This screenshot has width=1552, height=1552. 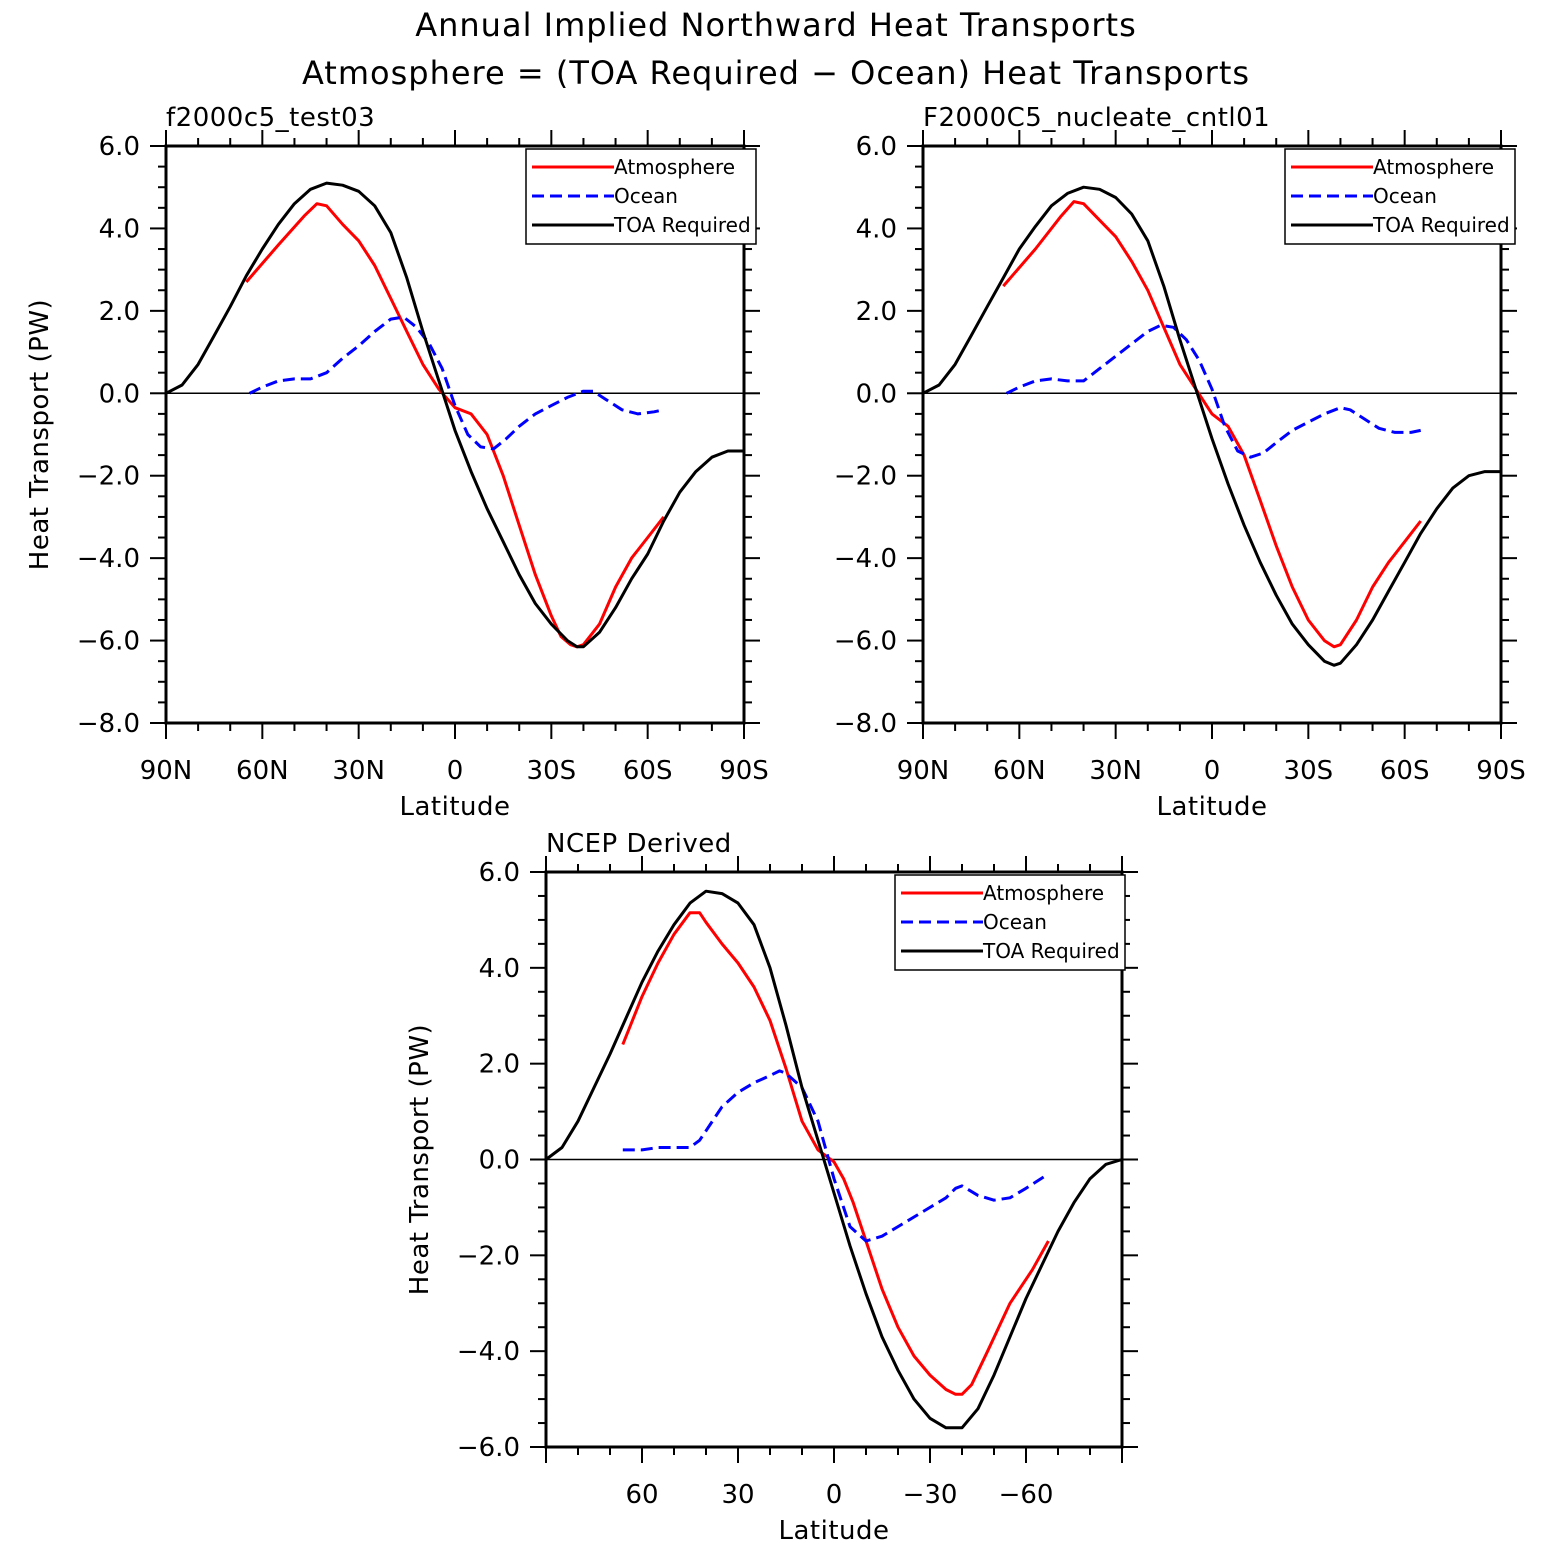 What do you see at coordinates (1026, 1495) in the screenshot?
I see `x-tick-label: −60` at bounding box center [1026, 1495].